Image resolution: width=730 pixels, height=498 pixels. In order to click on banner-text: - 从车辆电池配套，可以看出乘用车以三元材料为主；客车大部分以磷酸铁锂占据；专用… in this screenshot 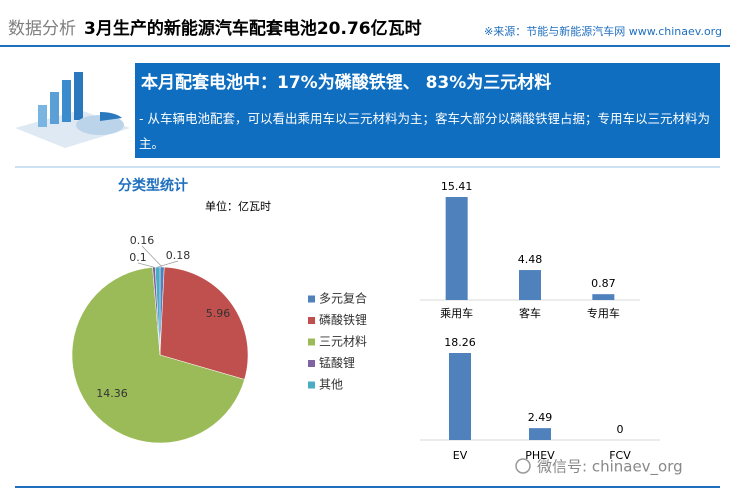, I will do `click(424, 131)`.